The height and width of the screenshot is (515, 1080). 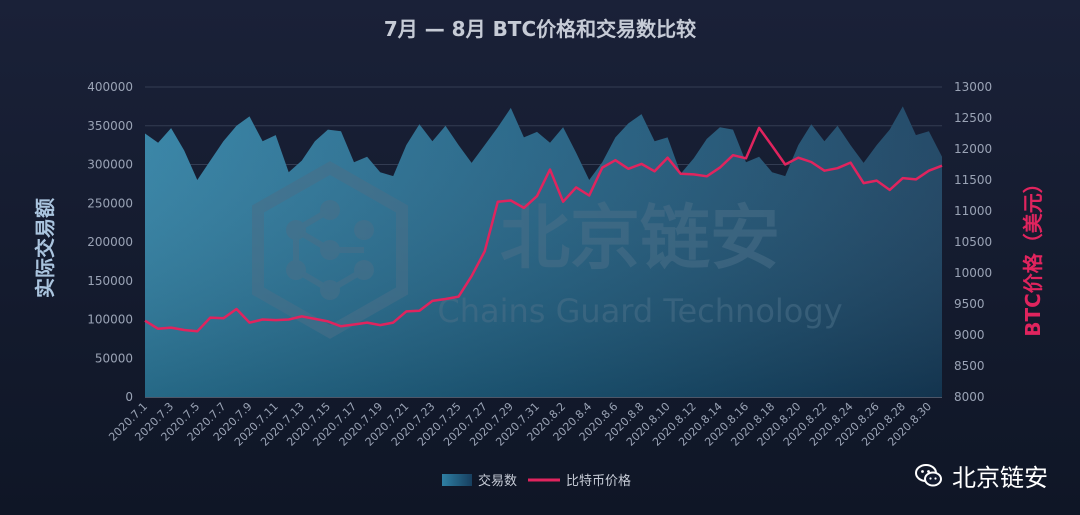 What do you see at coordinates (110, 126) in the screenshot?
I see `left-tick-label: 350000` at bounding box center [110, 126].